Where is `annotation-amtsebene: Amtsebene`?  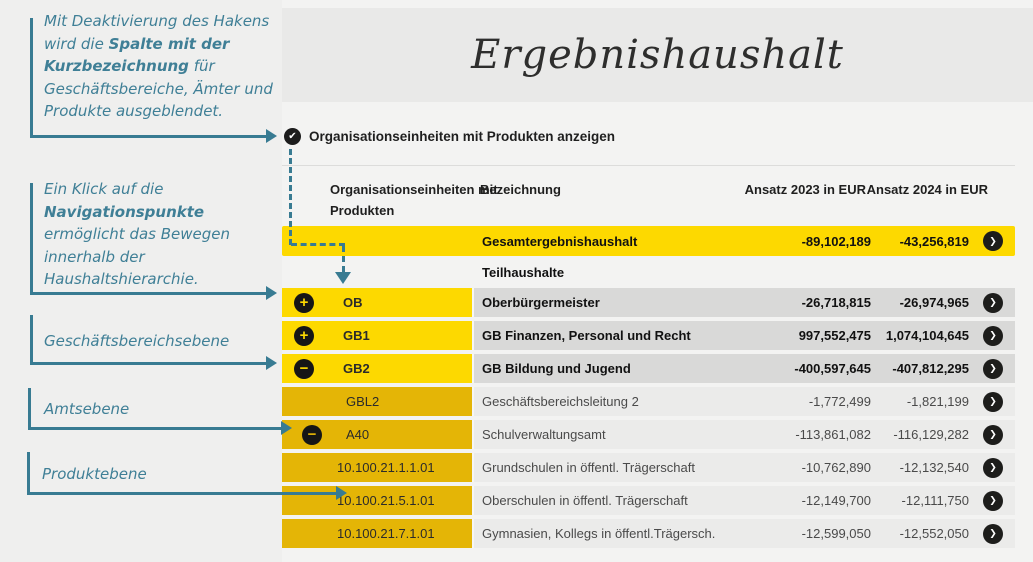
annotation-amtsebene: Amtsebene is located at coordinates (86, 409).